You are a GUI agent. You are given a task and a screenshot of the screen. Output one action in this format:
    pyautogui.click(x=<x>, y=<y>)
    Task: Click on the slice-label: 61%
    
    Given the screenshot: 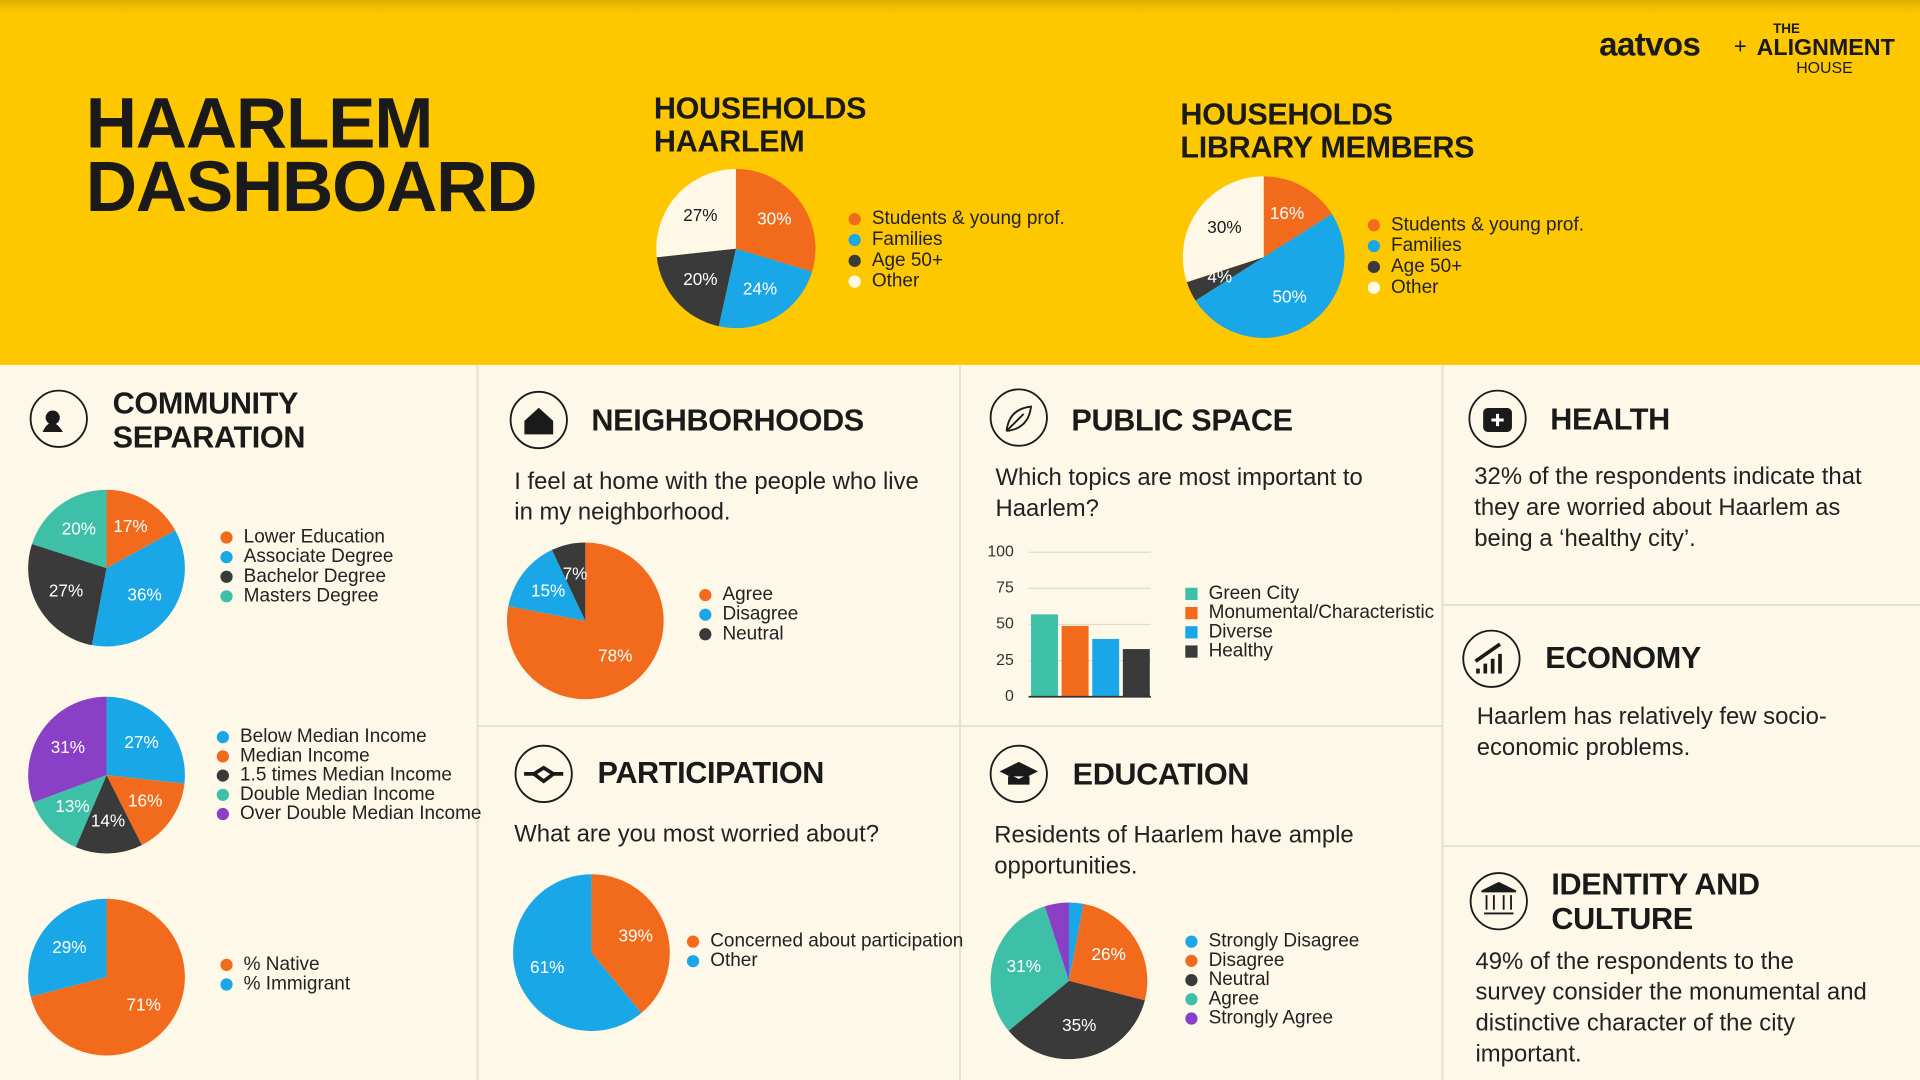 What is the action you would take?
    pyautogui.click(x=547, y=967)
    